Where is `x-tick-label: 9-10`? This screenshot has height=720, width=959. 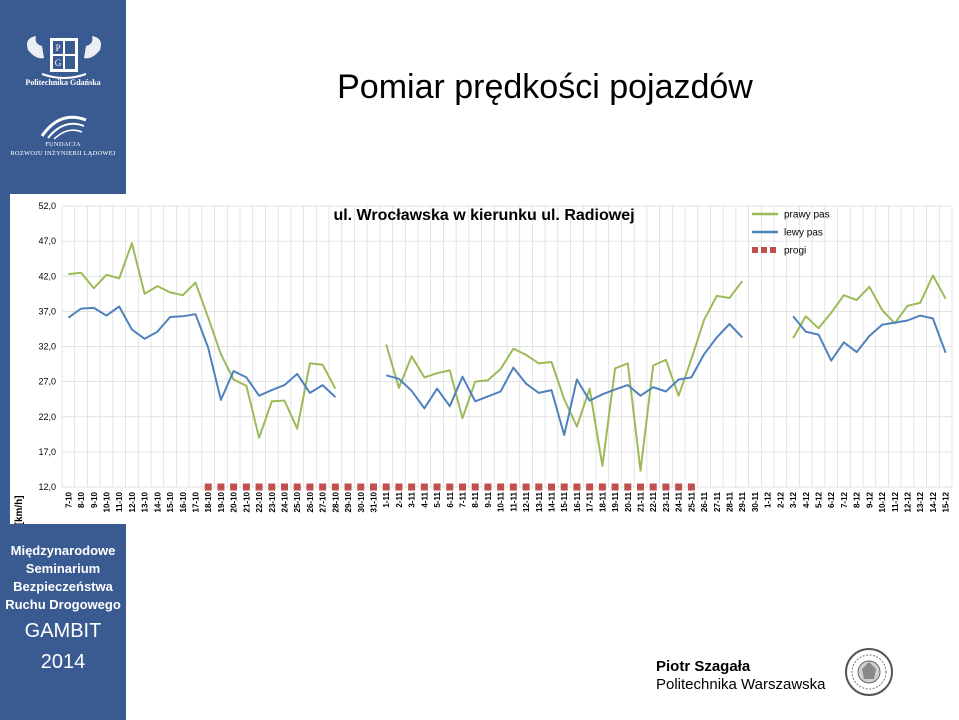 x-tick-label: 9-10 is located at coordinates (94, 499).